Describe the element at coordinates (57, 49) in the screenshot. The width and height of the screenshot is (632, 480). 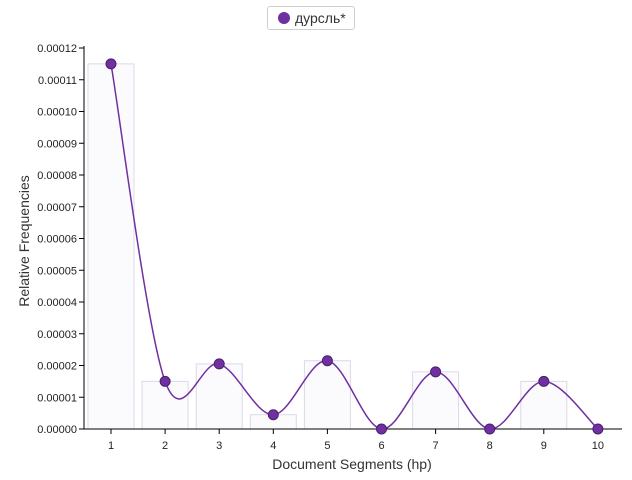
I see `y-tick-label: 0.00012` at that location.